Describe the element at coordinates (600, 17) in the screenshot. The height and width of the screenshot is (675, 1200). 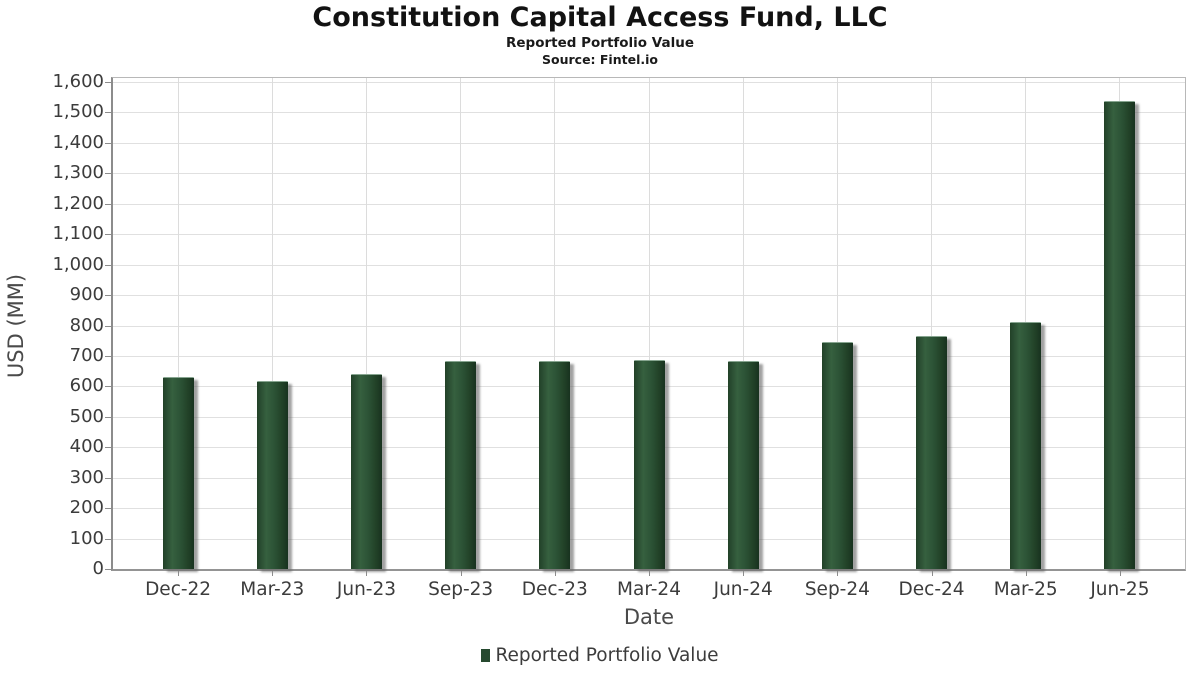
I see `chart-title: Constitution Capital Access Fund, LLC` at that location.